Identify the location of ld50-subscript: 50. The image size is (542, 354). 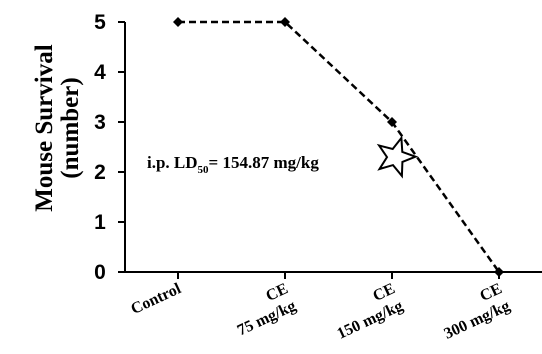
(204, 170).